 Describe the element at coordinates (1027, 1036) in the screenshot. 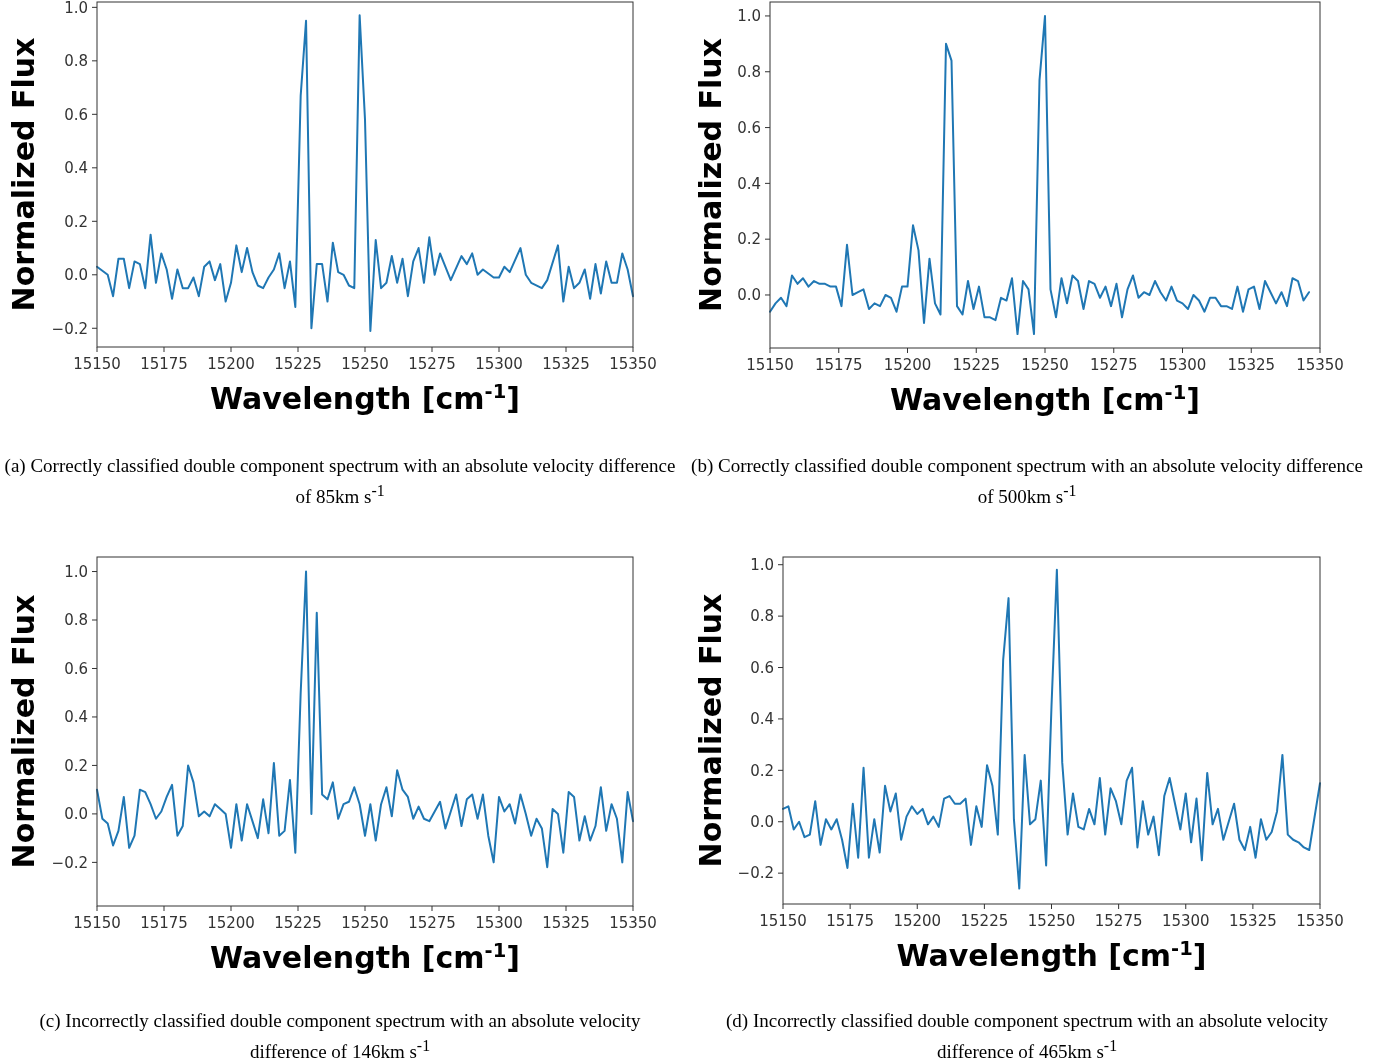

I see `text: (d) Incorrectly classified double component spectrum with an absolute velocity difference of 465km s$^{-1}$` at that location.